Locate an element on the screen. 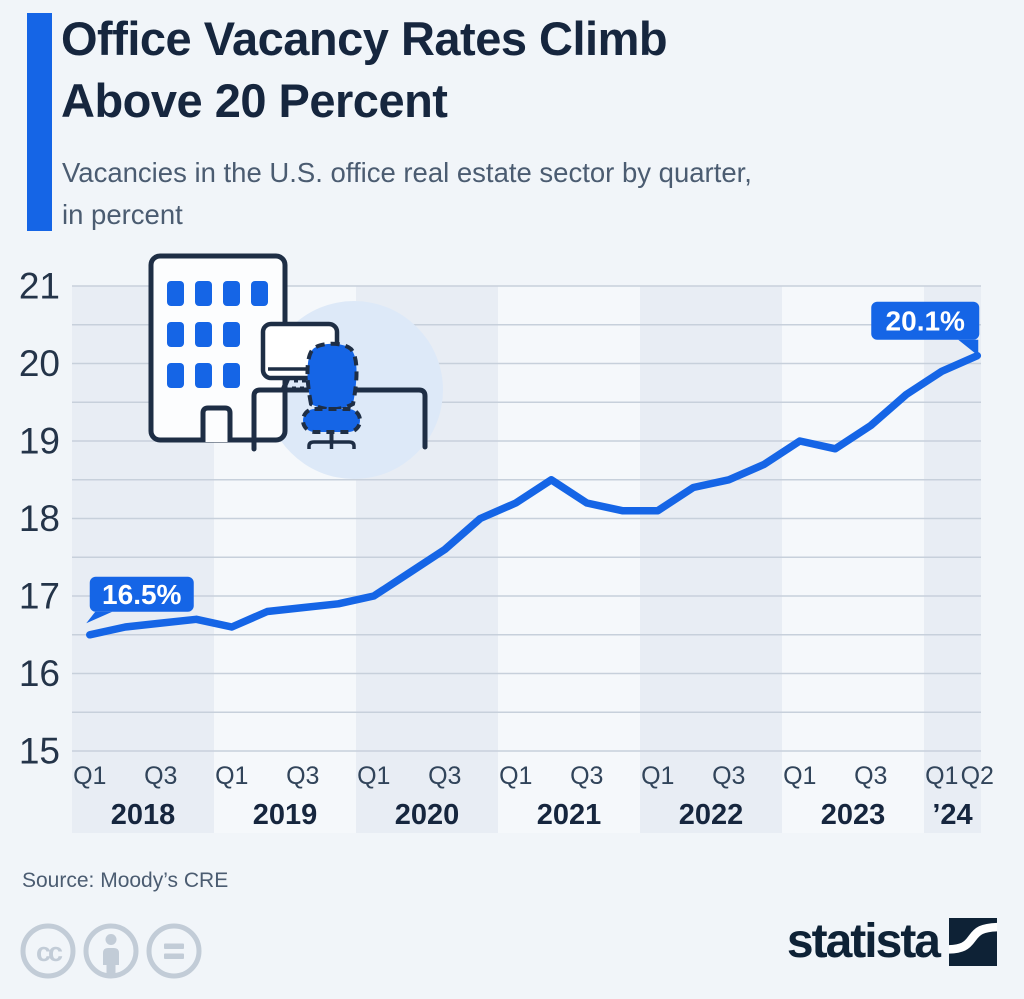 This screenshot has width=1024, height=999. value-bubble-text: 20.1% is located at coordinates (925, 320).